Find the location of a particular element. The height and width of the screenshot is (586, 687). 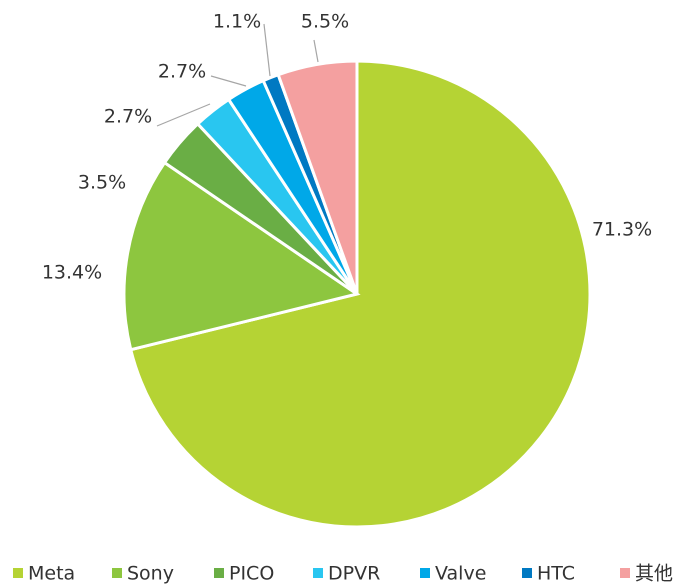

data-label: 1.1% is located at coordinates (237, 22).